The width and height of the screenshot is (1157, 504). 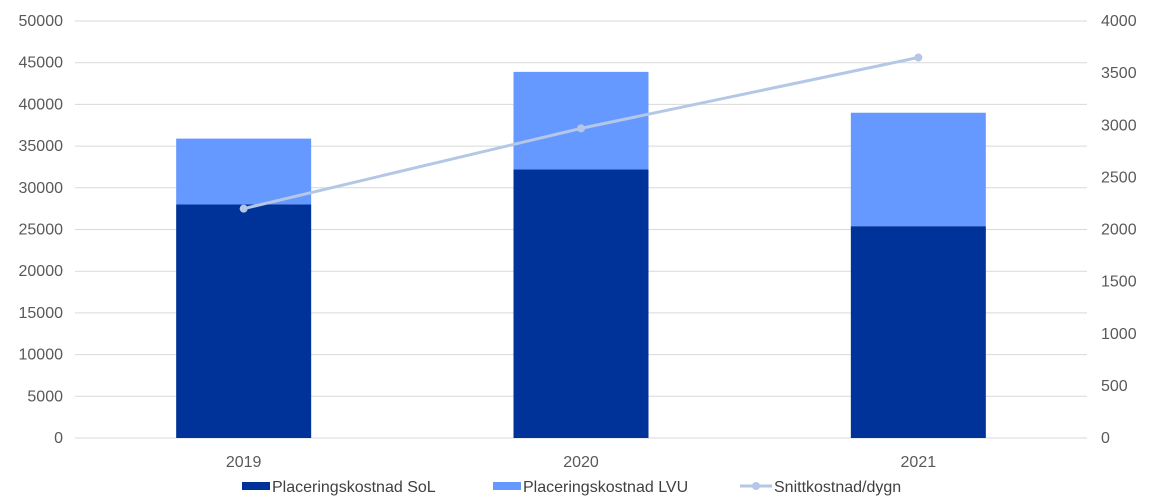 I want to click on left-axis-tick-label: 15000, so click(x=41, y=313).